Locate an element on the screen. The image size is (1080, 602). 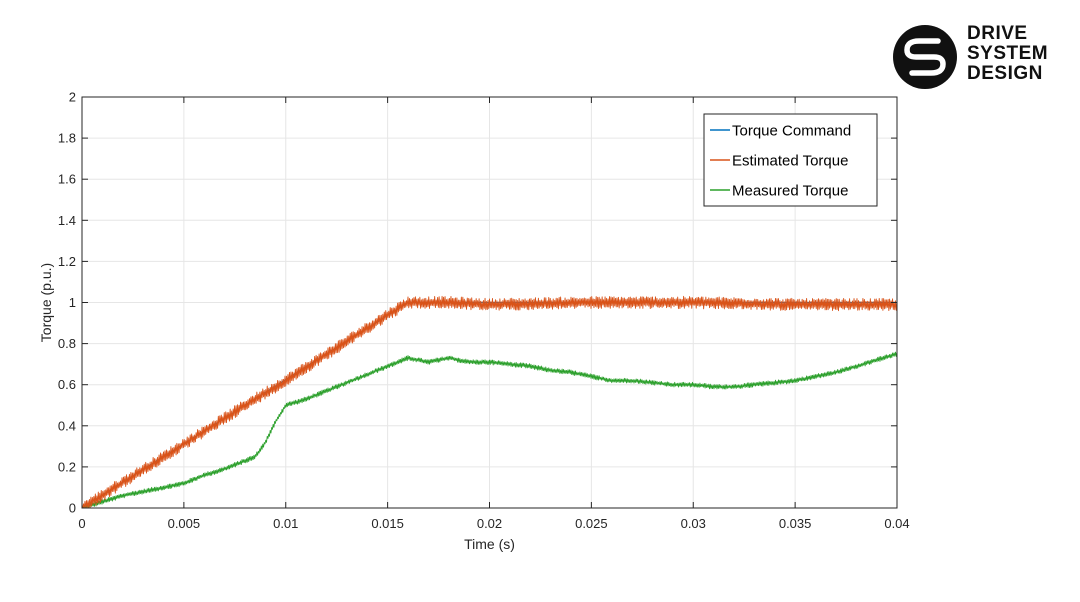
y-tick-label: 0.6 is located at coordinates (67, 384).